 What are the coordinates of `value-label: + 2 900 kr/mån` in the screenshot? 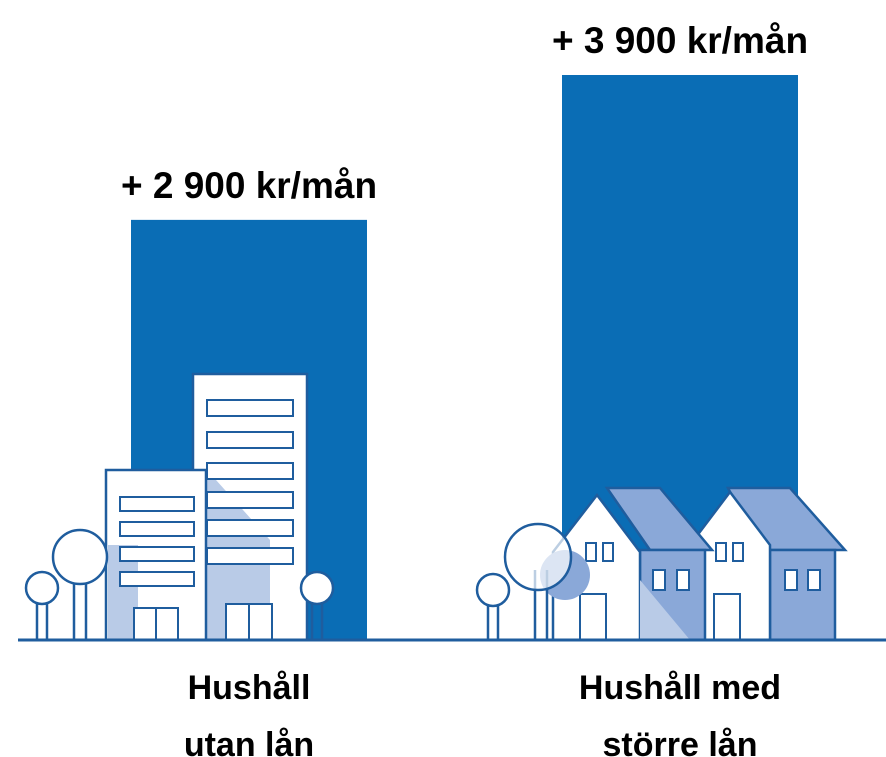 It's located at (249, 185).